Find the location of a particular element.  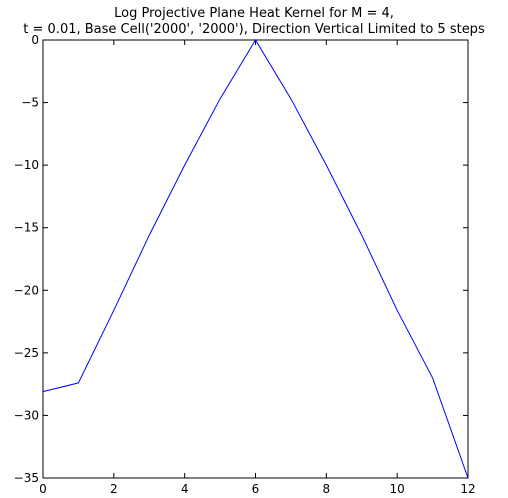

y-tick-label: −20 is located at coordinates (26, 290).